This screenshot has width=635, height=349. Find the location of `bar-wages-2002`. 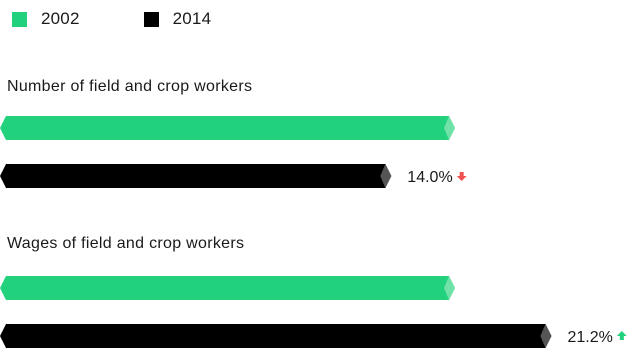

bar-wages-2002 is located at coordinates (227, 288).